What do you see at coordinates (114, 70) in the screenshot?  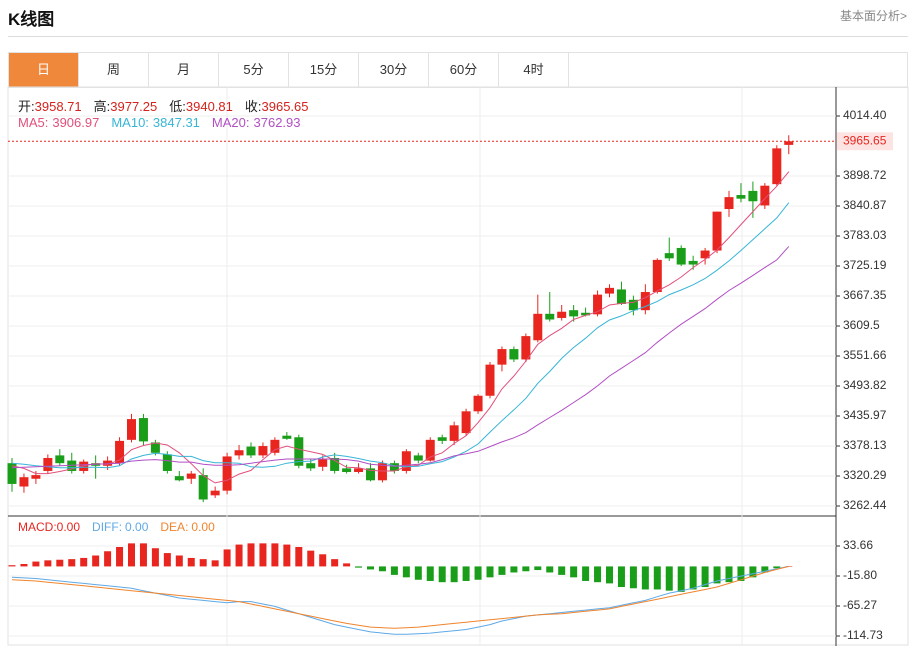 I see `period-tab: 周` at bounding box center [114, 70].